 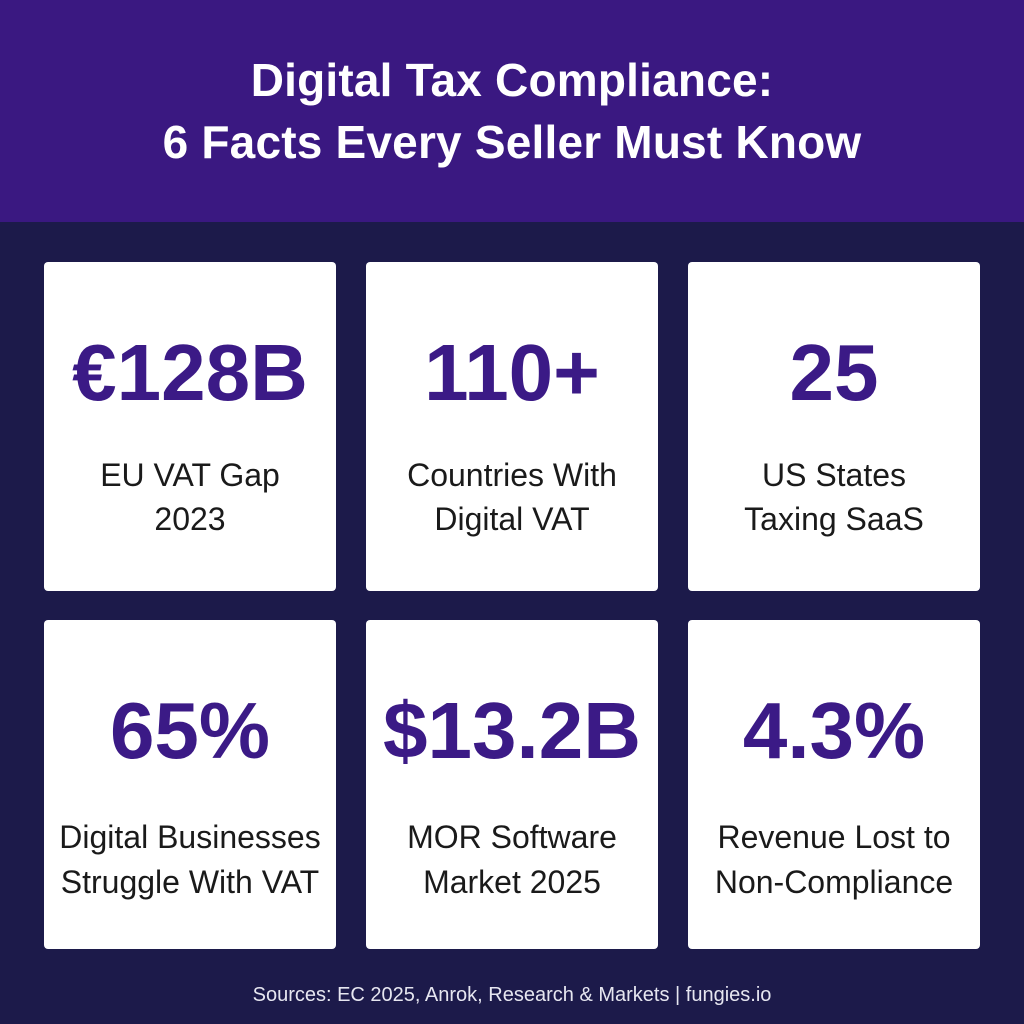 I want to click on fact-label-line-1: Digital Businesses, so click(x=190, y=837).